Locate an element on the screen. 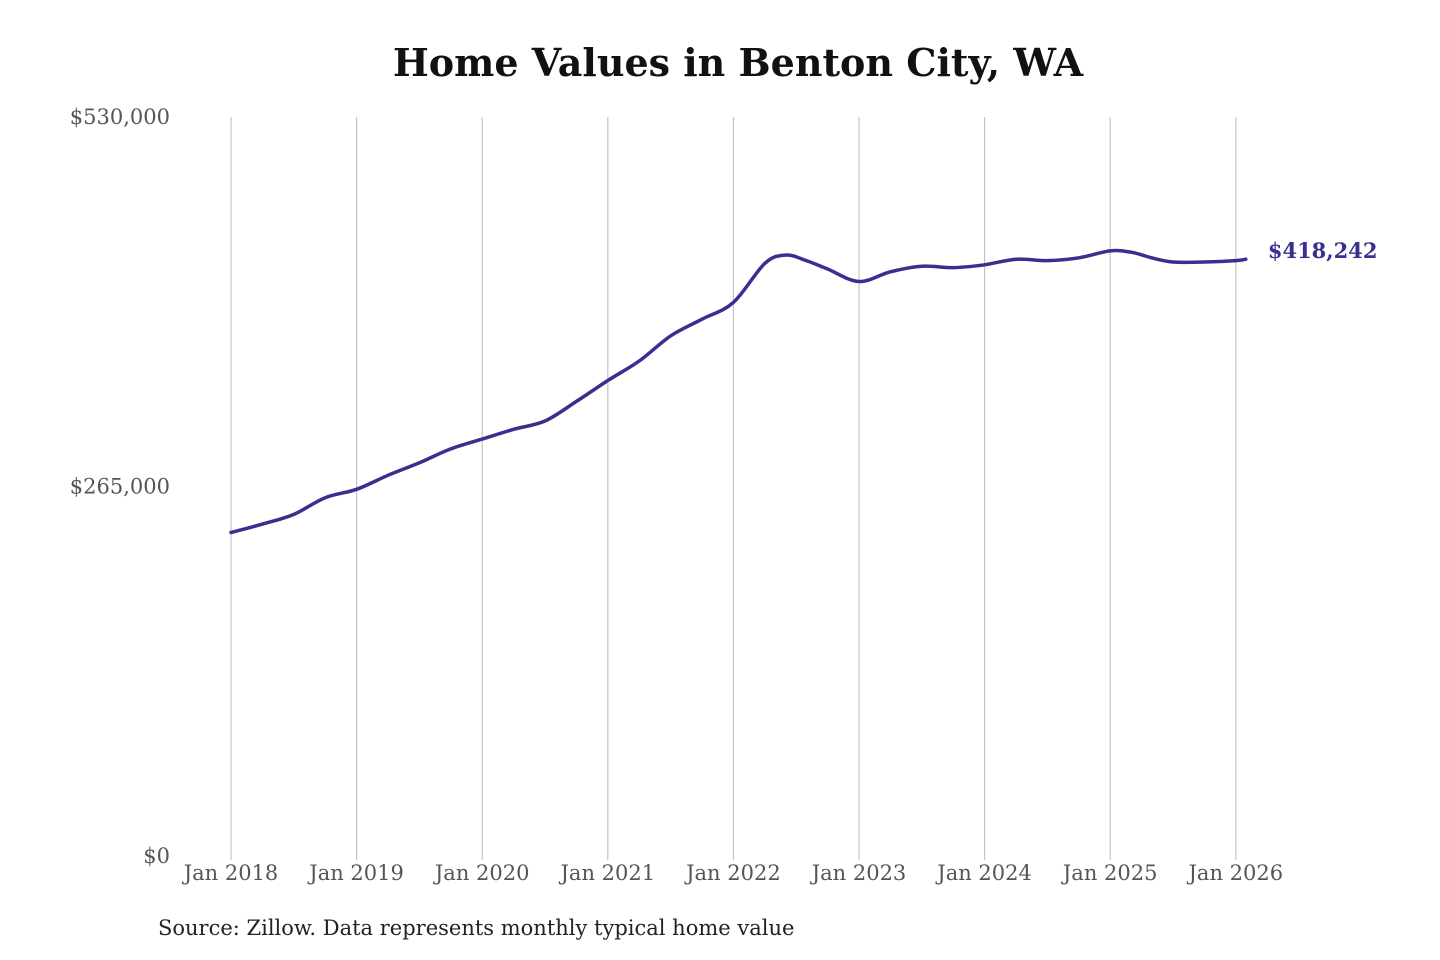  x-tick-label: Jan 2018 is located at coordinates (230, 873).